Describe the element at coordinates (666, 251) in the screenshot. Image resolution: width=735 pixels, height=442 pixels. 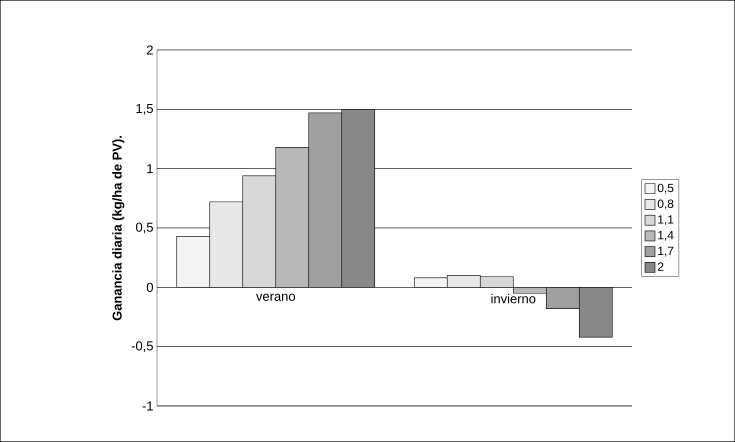
I see `legend-label: 1,7` at that location.